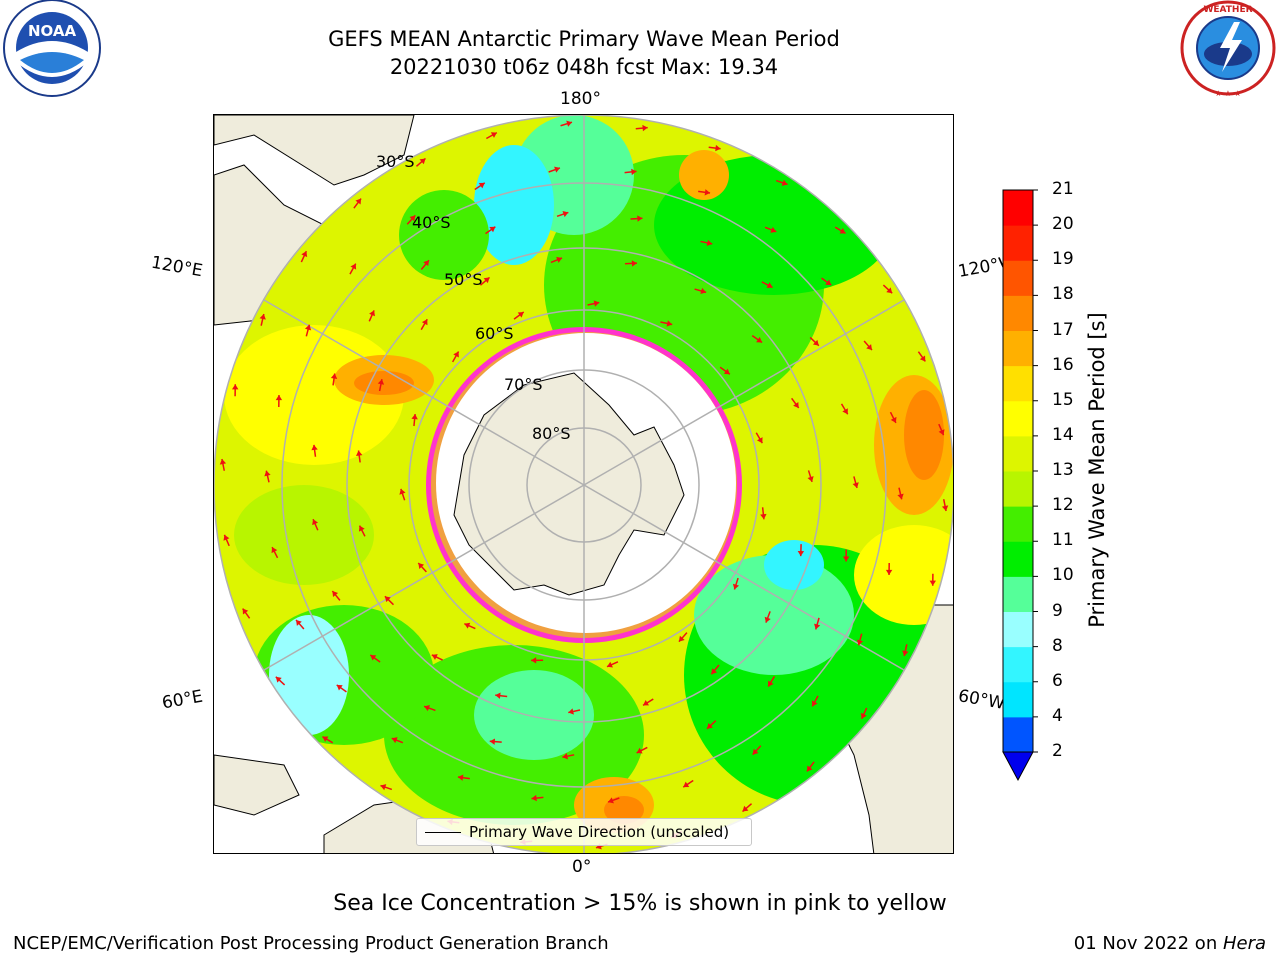 The height and width of the screenshot is (960, 1280). I want to click on nws-logo: WEATHER ★ ★ ★, so click(1228, 50).